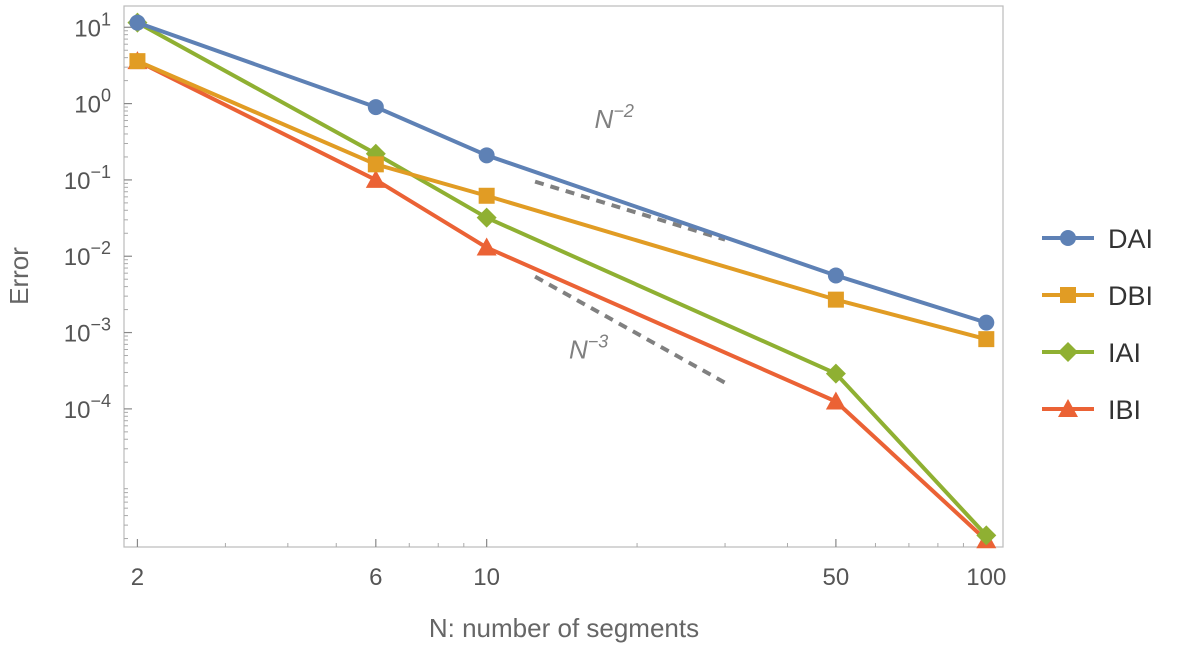 The height and width of the screenshot is (651, 1182). I want to click on legend-item-dbi: DBI, so click(1097, 296).